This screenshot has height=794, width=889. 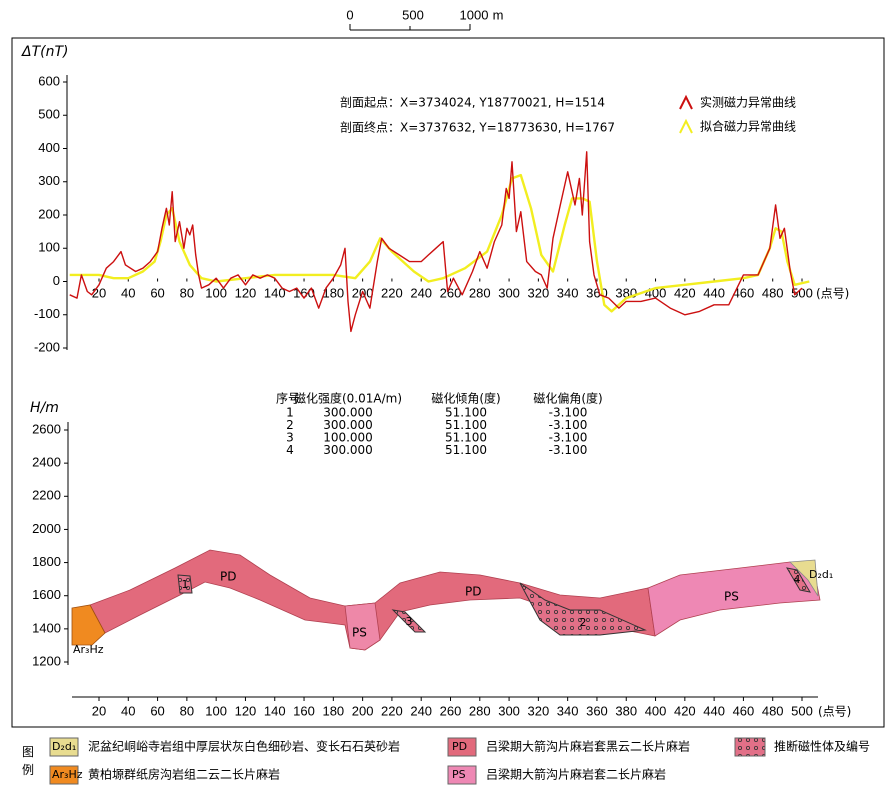 What do you see at coordinates (228, 577) in the screenshot?
I see `unit-label: PD` at bounding box center [228, 577].